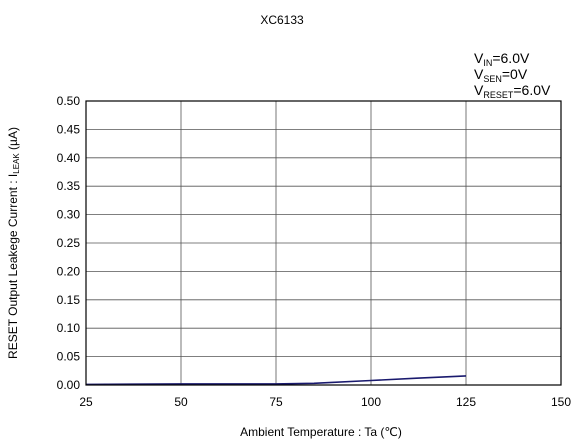  What do you see at coordinates (69, 300) in the screenshot?
I see `y-tick-label: 0.15` at bounding box center [69, 300].